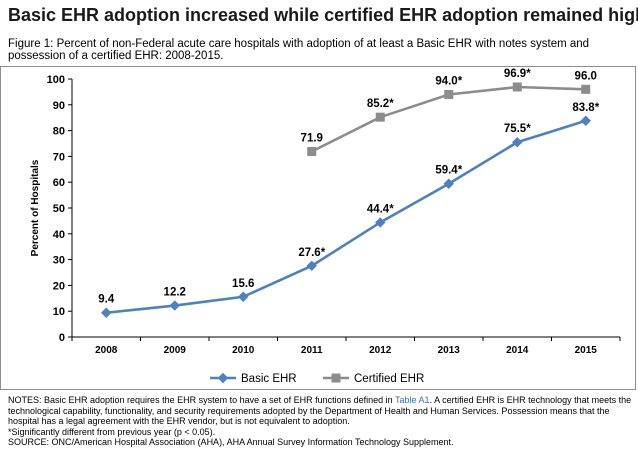  I want to click on data-label: 15.6, so click(243, 284).